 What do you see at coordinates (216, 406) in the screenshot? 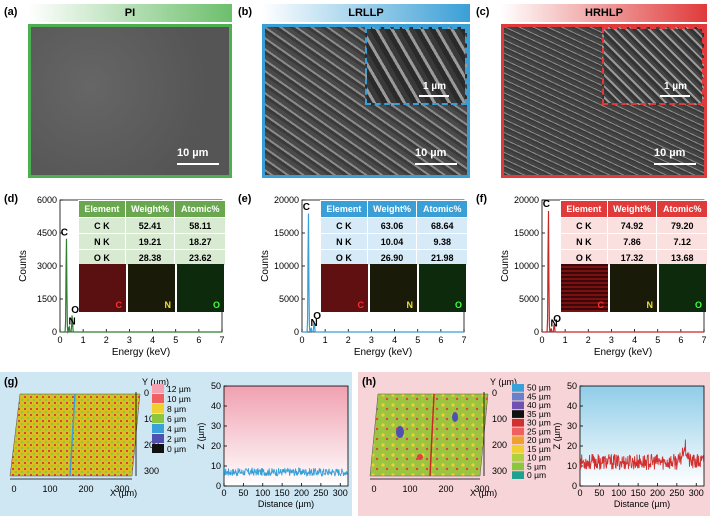
I see `y-tick-label: 40` at bounding box center [216, 406].